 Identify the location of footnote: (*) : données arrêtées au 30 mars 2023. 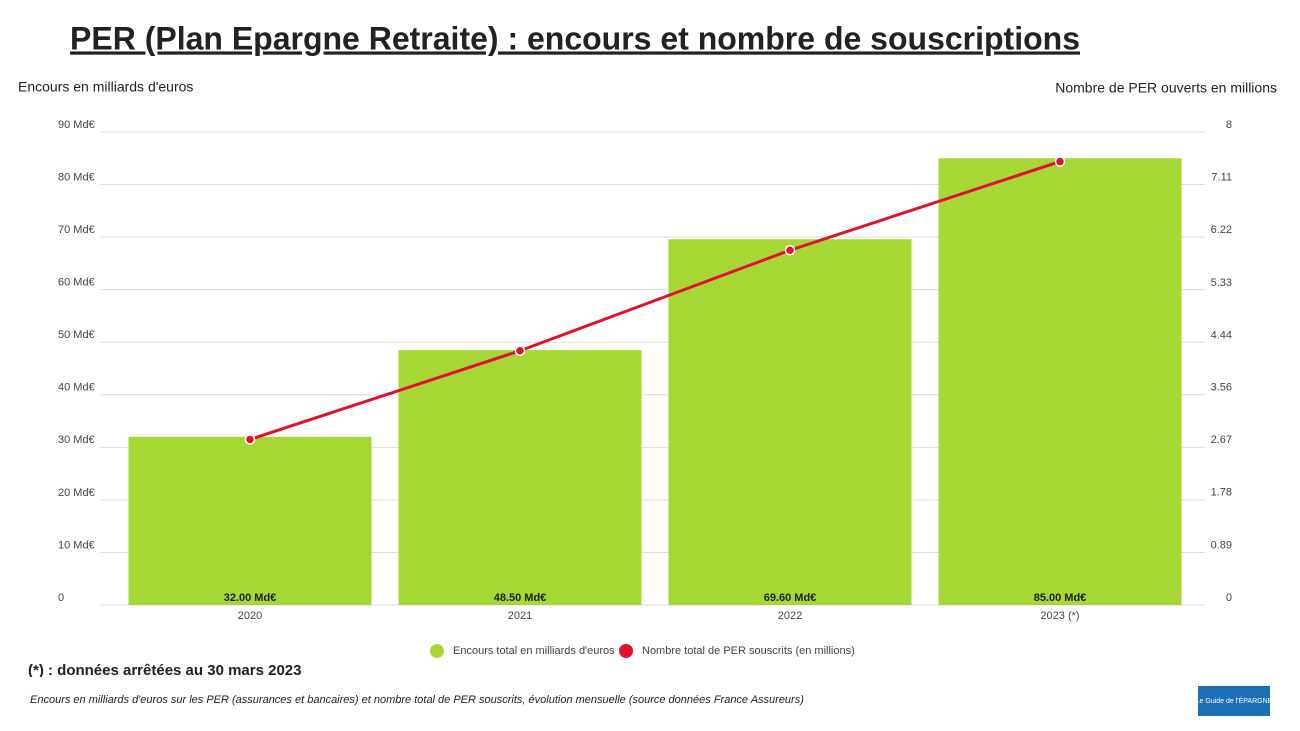
(164, 670).